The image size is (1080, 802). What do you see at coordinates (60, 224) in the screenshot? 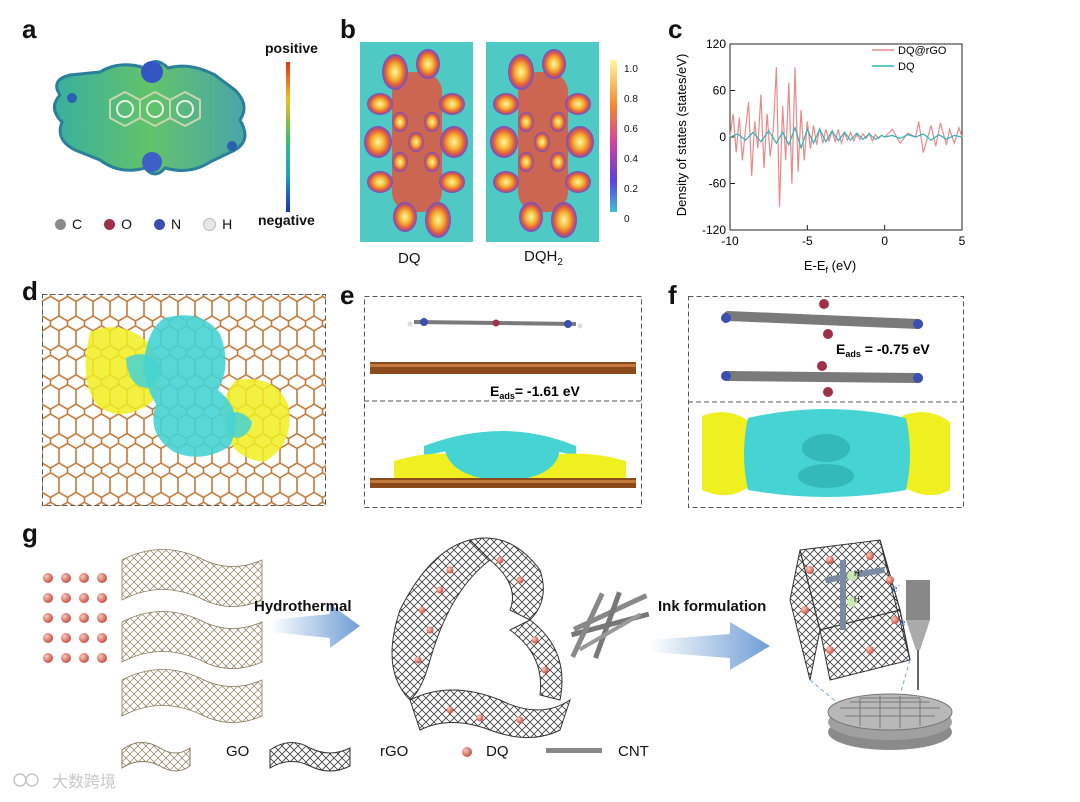
I see `carbon-atom-icon` at bounding box center [60, 224].